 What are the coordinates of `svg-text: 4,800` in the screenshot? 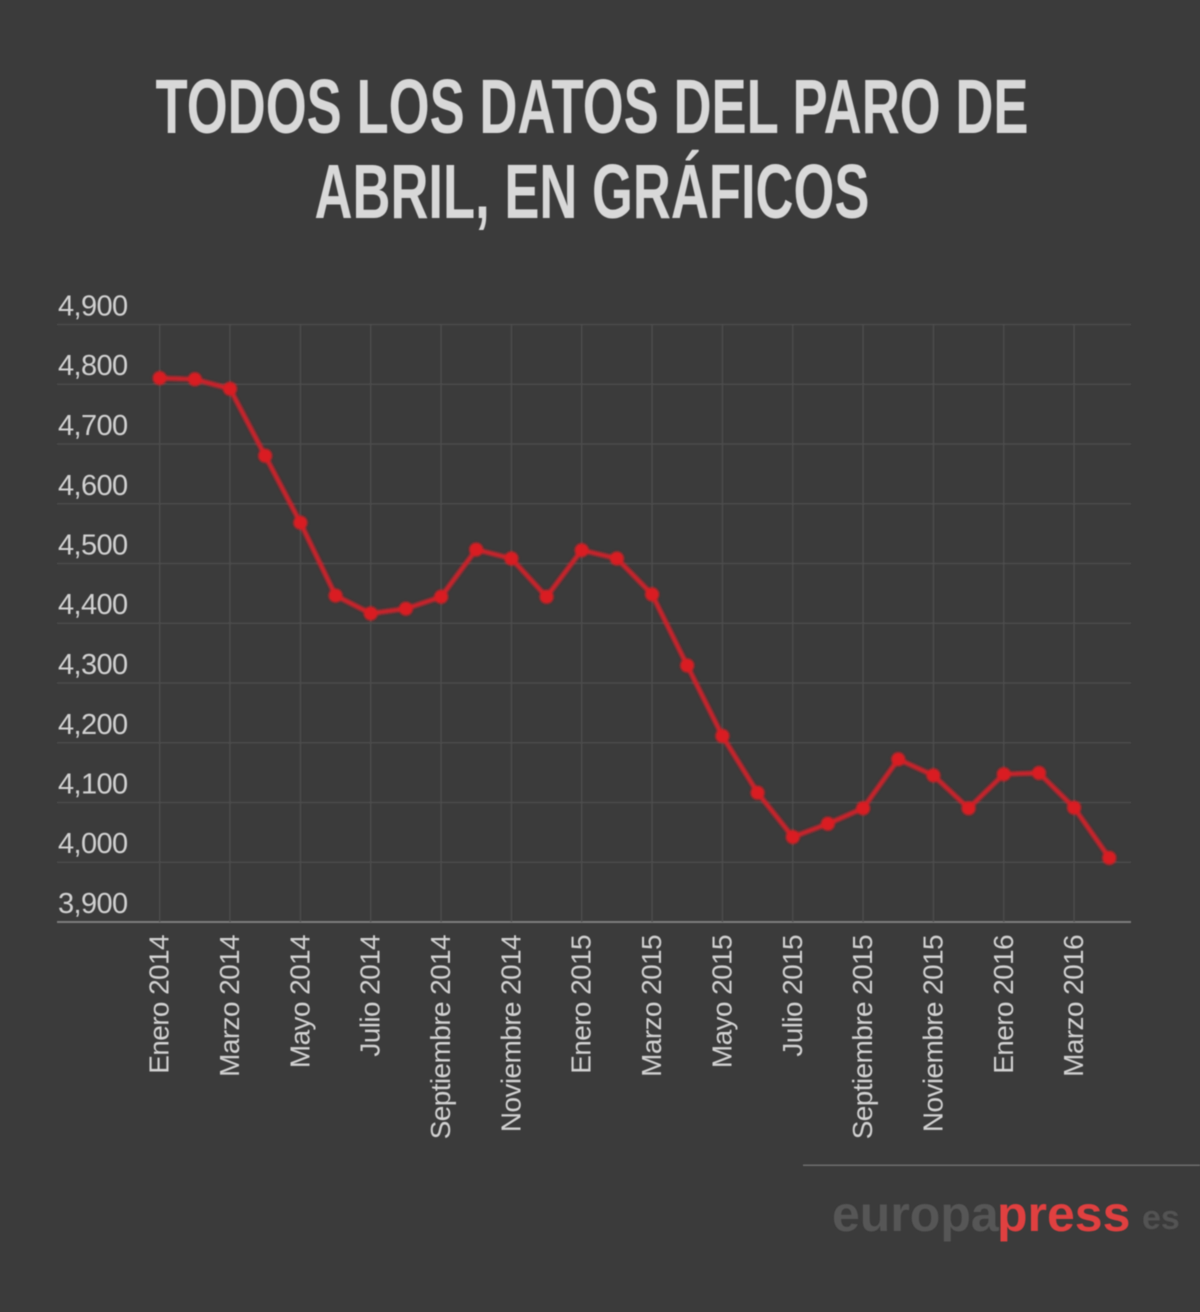 It's located at (93, 366).